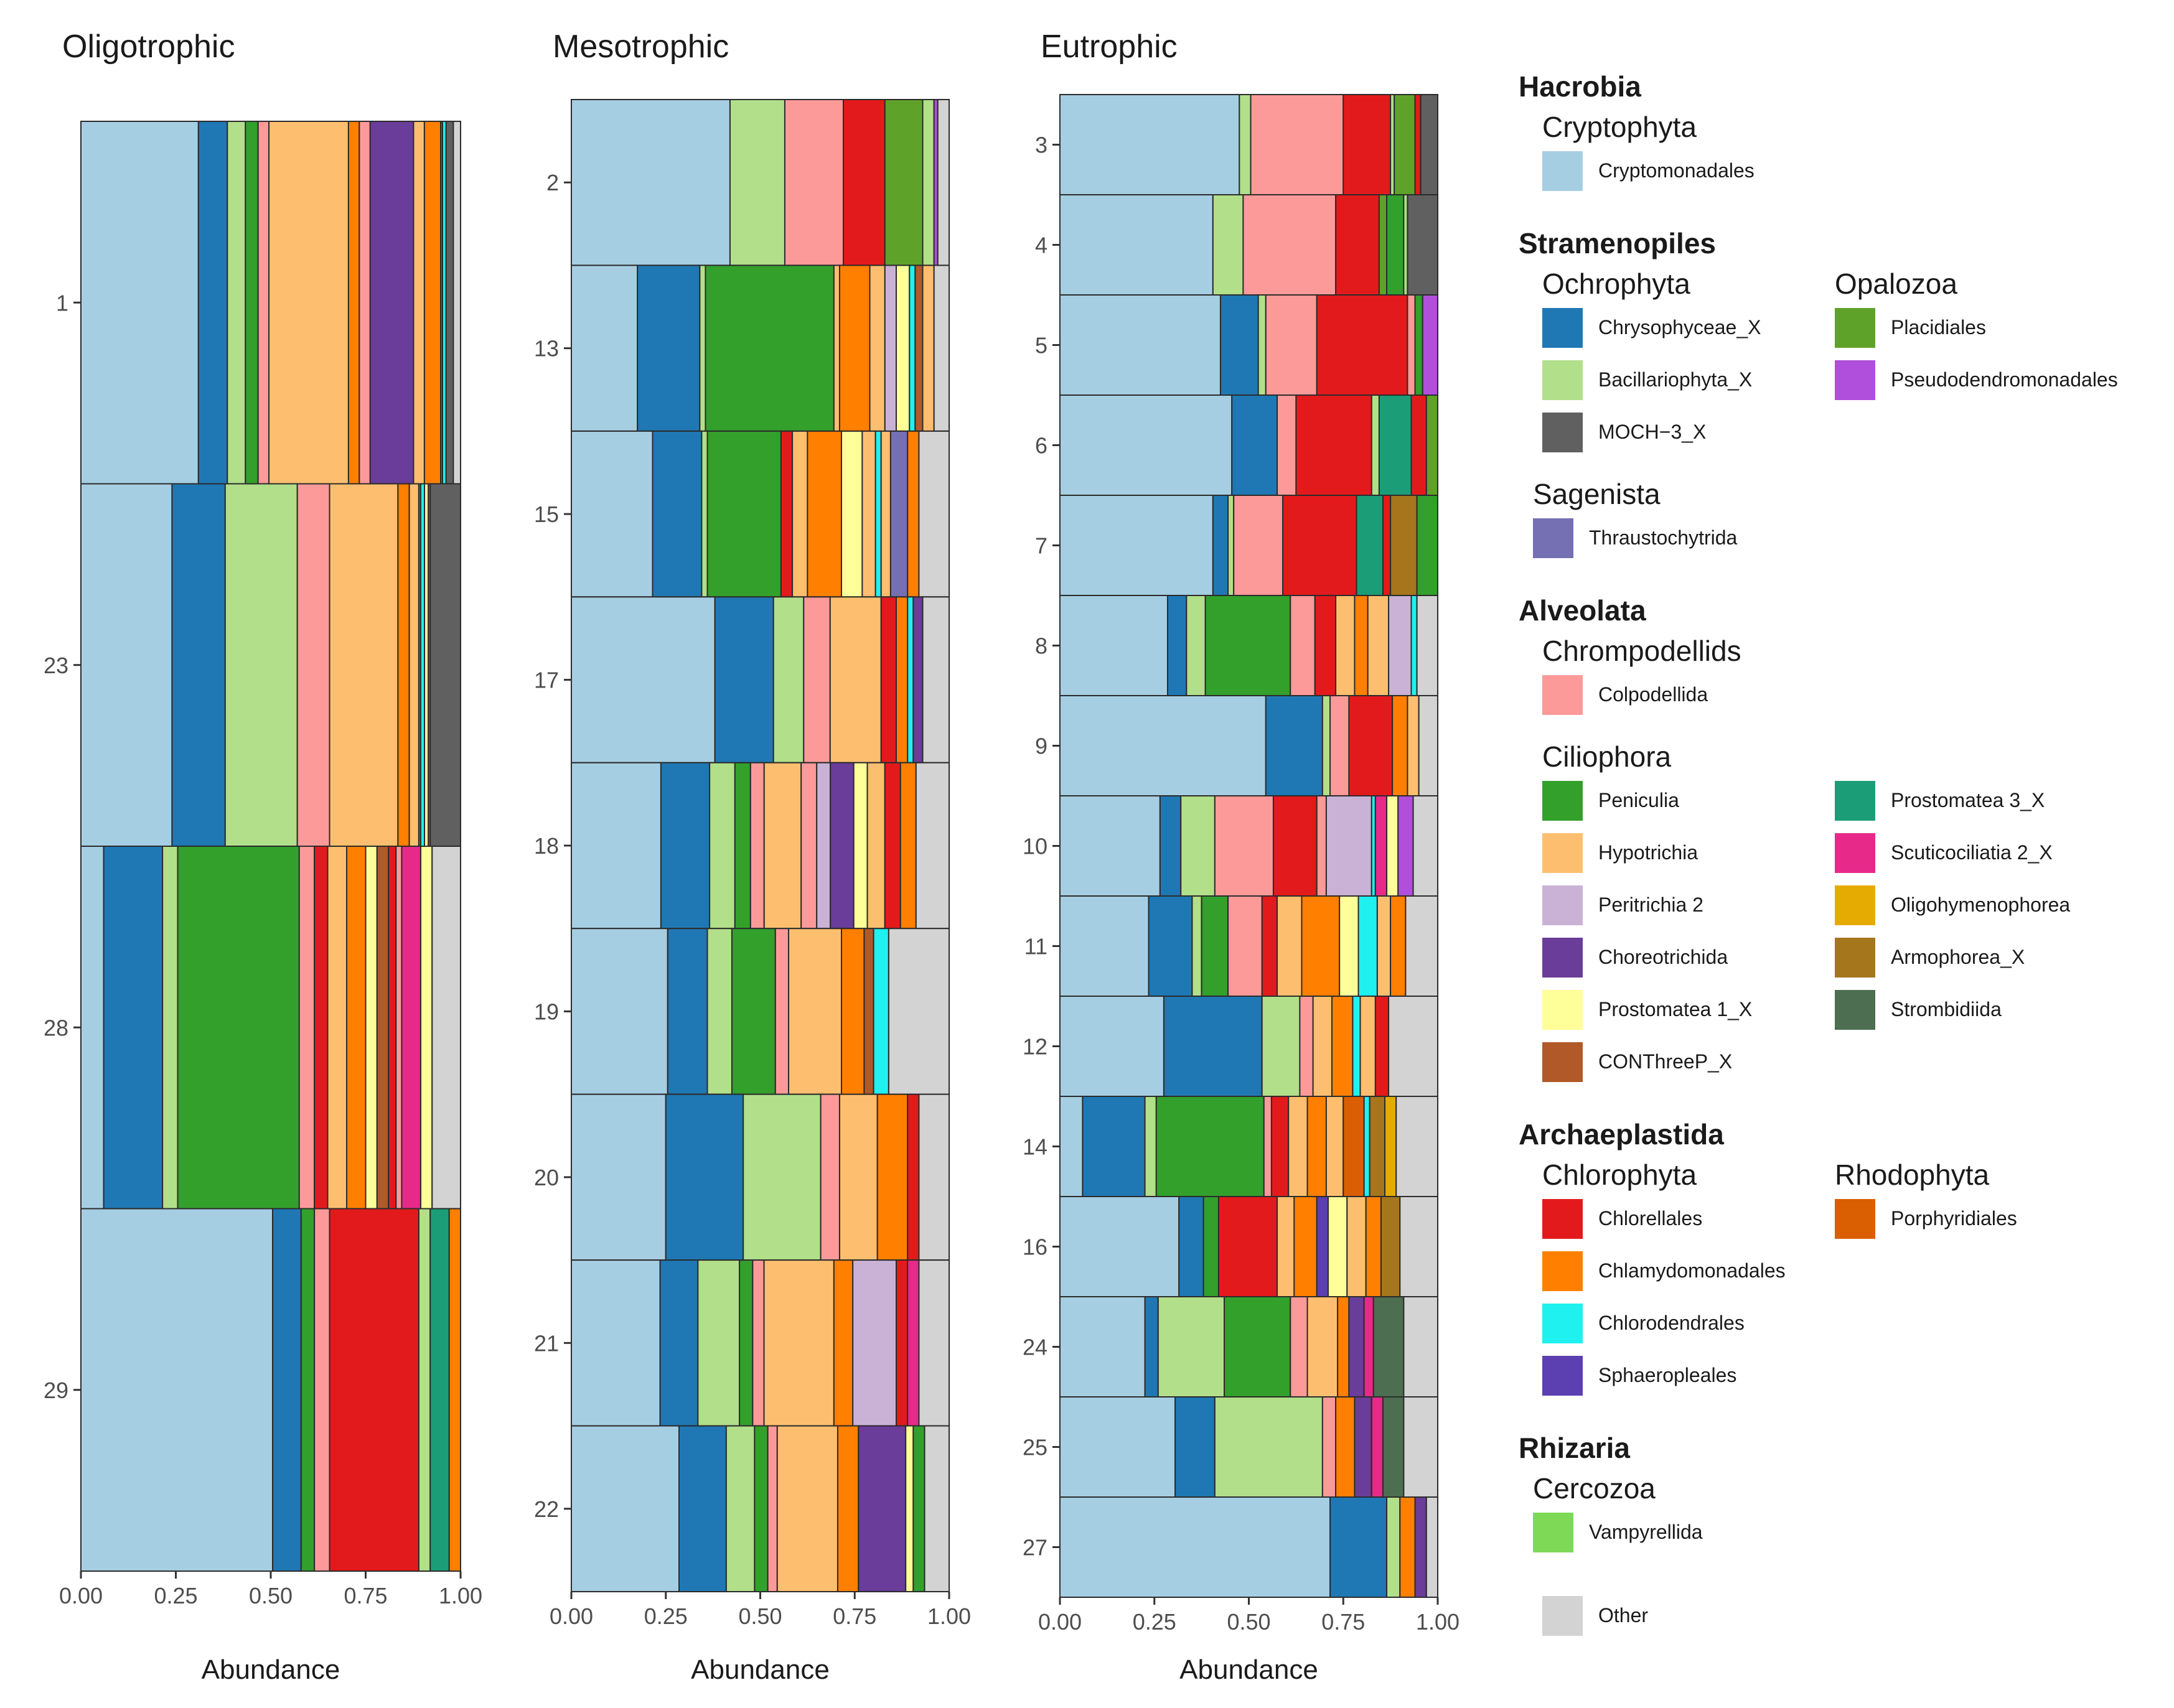 This screenshot has height=1708, width=2174. Describe the element at coordinates (1637, 130) in the screenshot. I see `legend-group-hacrobia: Hacrobia Cryptophyta Cryptomonadales` at that location.